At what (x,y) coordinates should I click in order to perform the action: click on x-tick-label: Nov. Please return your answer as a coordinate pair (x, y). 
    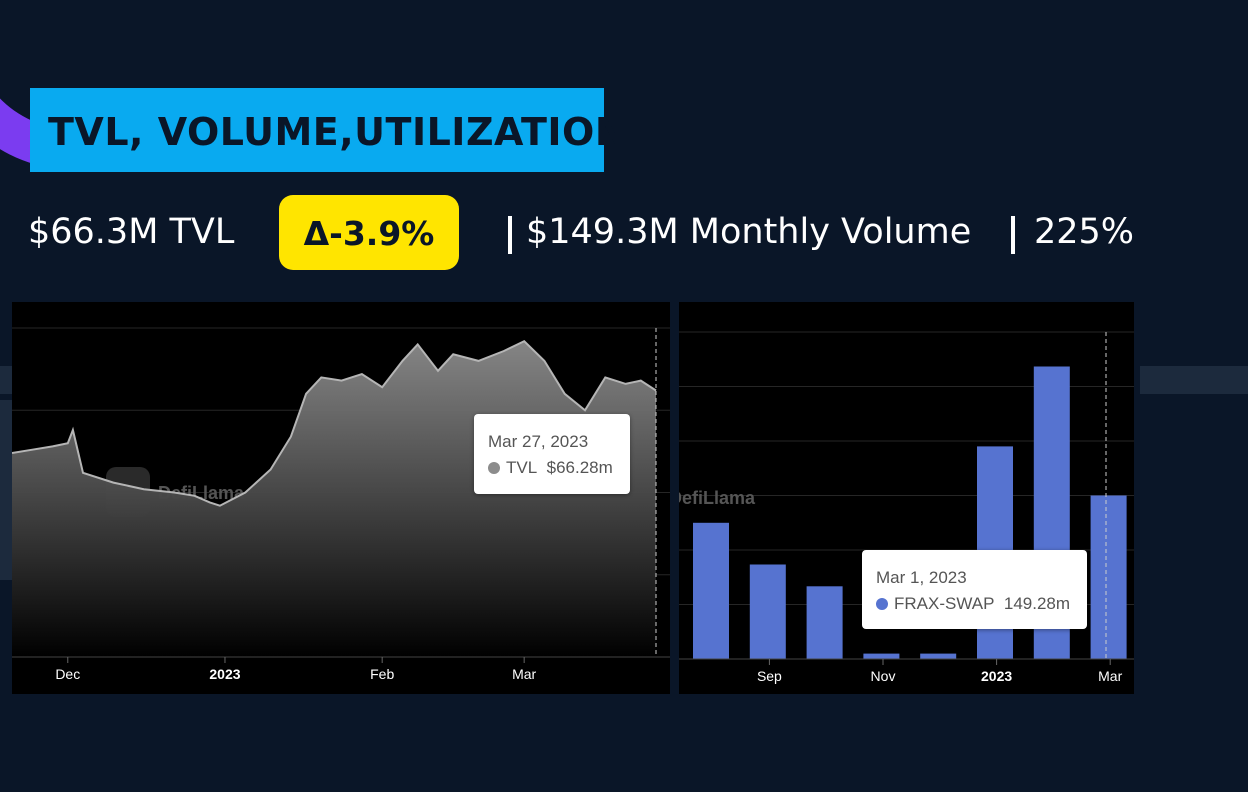
    Looking at the image, I should click on (883, 676).